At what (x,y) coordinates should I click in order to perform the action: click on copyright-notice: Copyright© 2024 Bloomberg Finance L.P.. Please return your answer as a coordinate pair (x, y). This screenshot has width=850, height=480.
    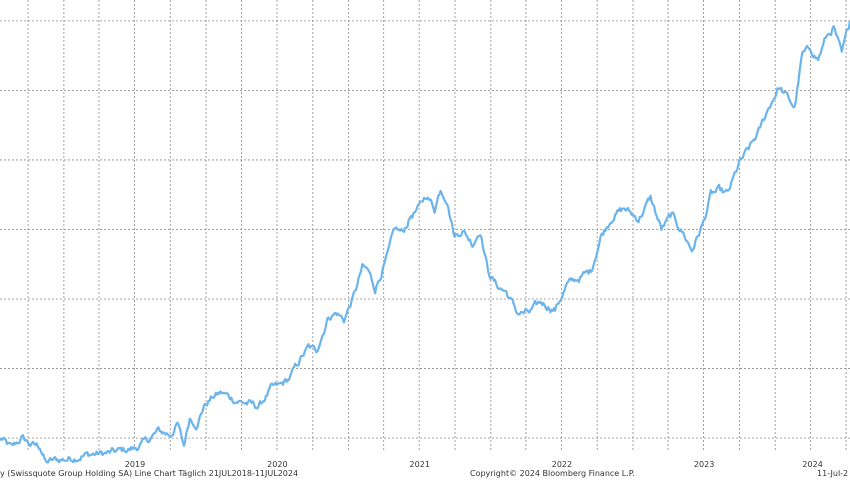
    Looking at the image, I should click on (552, 473).